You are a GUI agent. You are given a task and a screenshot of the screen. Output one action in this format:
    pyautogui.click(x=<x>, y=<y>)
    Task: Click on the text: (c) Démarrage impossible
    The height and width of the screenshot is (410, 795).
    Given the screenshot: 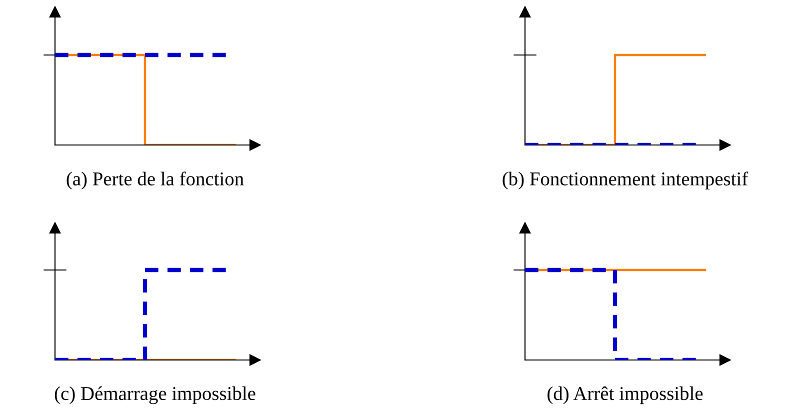 What is the action you would take?
    pyautogui.click(x=155, y=395)
    